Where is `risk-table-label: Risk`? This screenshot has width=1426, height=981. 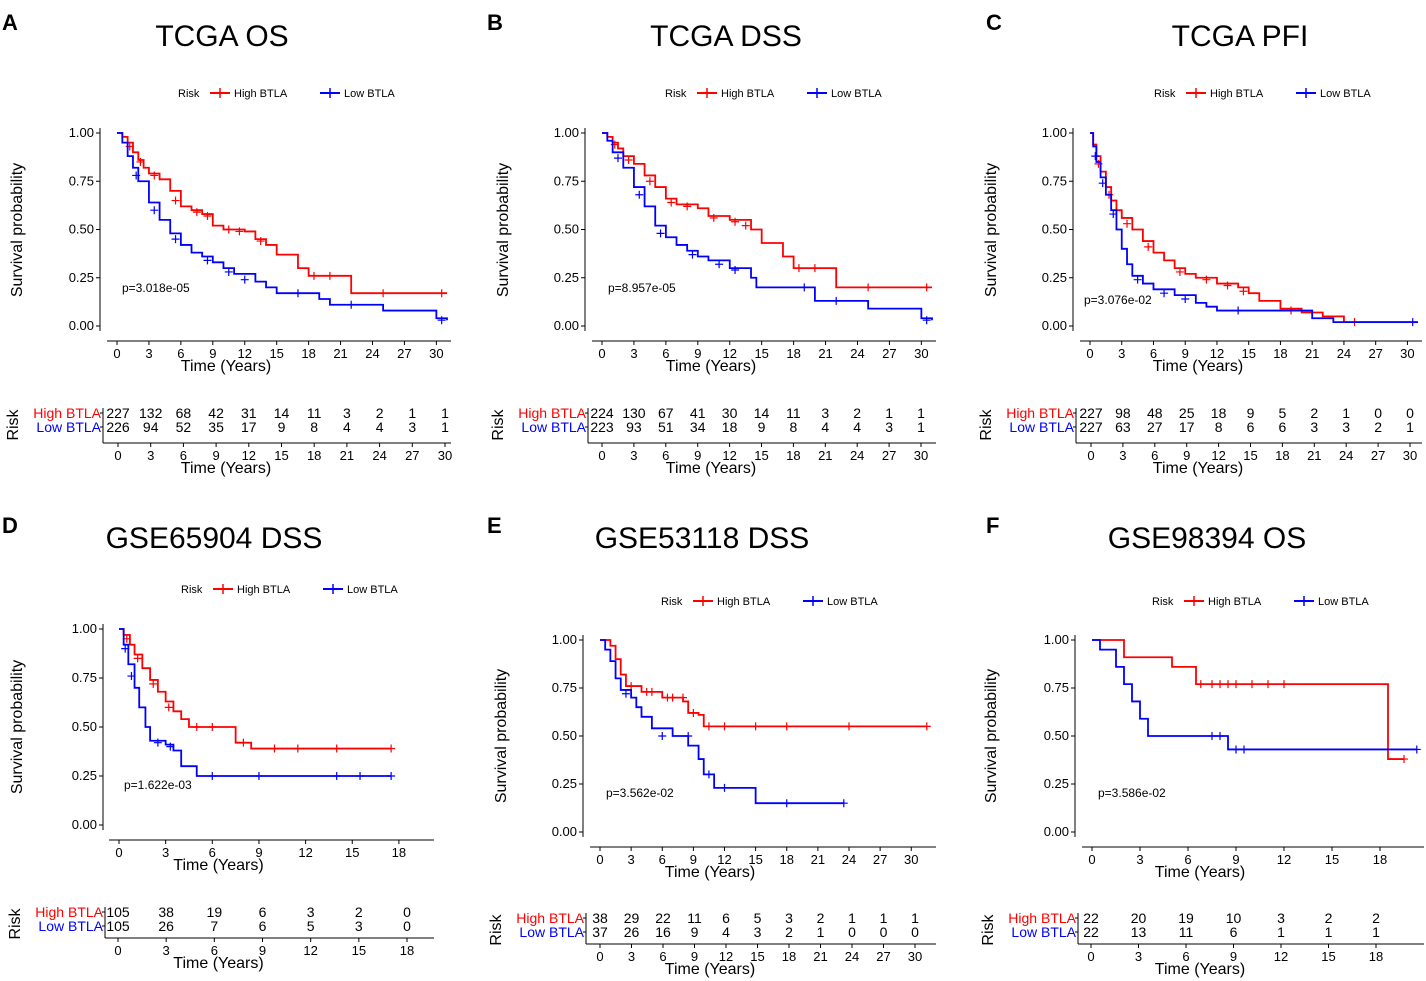
risk-table-label: Risk is located at coordinates (988, 929).